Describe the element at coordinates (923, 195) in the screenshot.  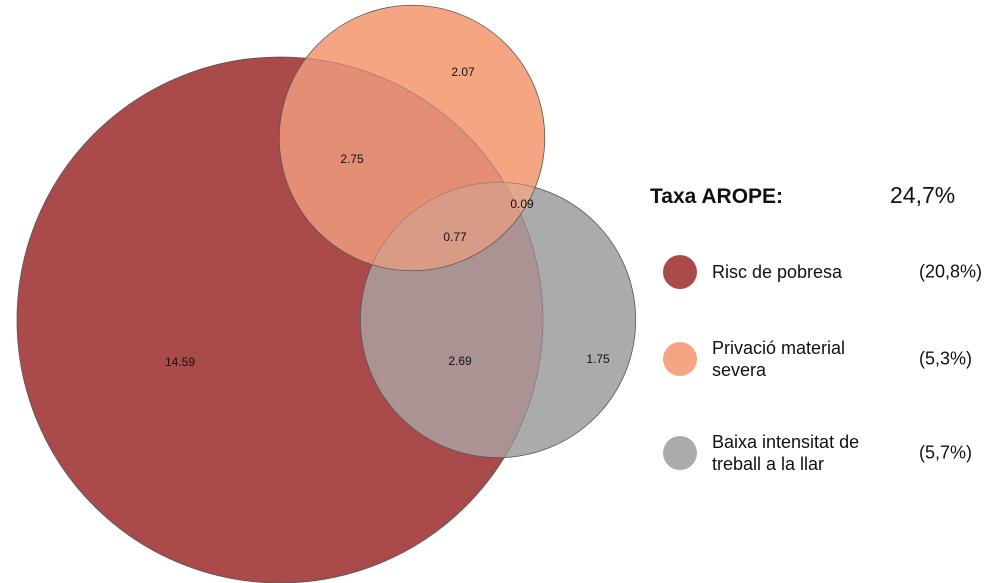
I see `total-label: 24,7%` at that location.